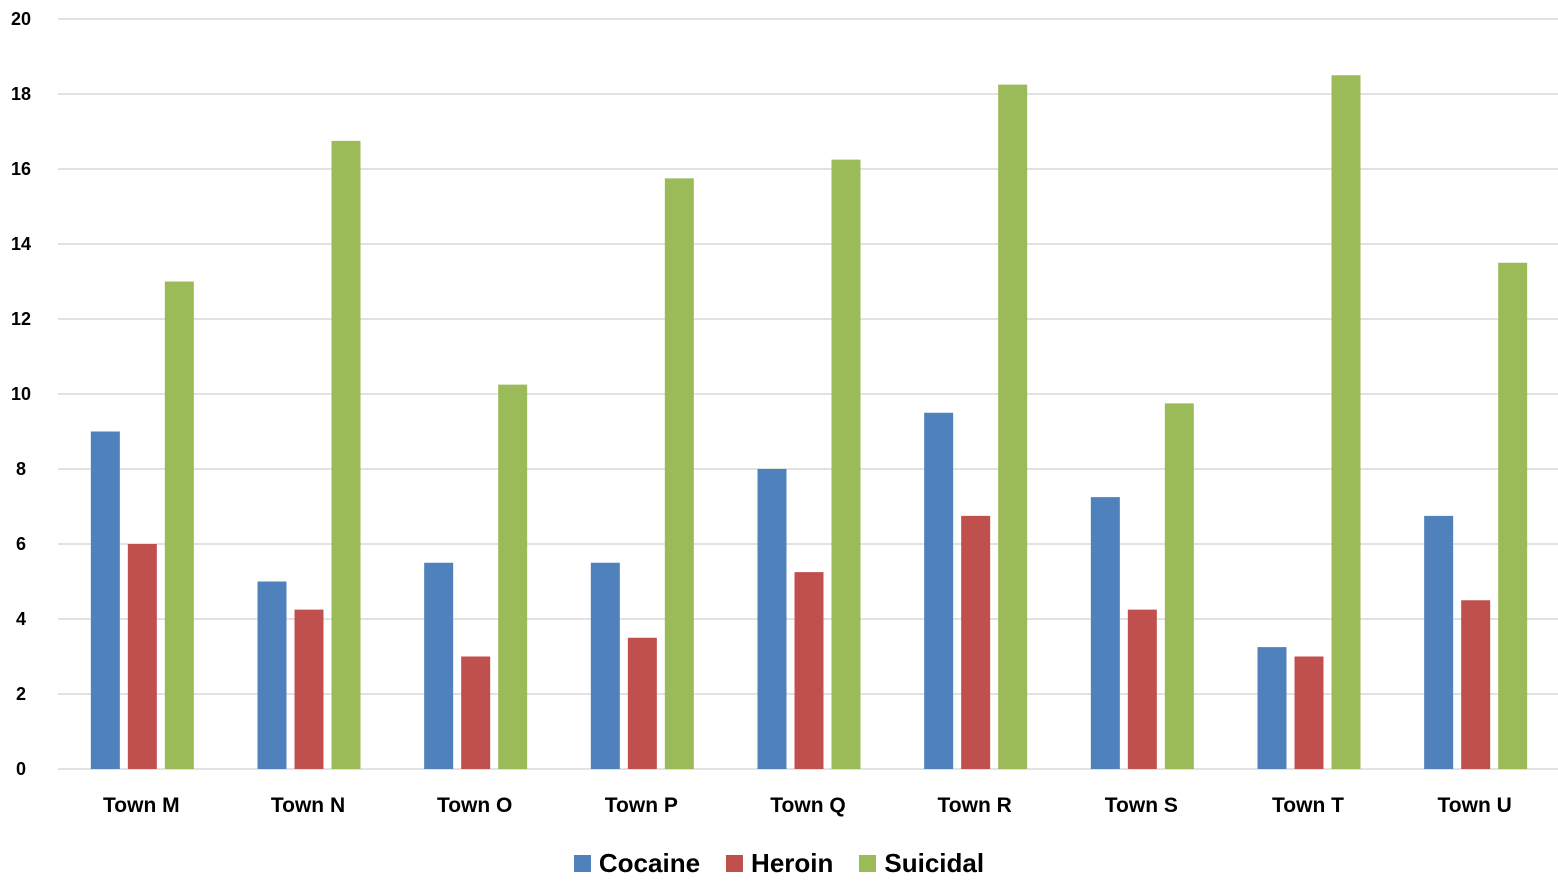  What do you see at coordinates (21, 319) in the screenshot?
I see `y-tick-label: 12` at bounding box center [21, 319].